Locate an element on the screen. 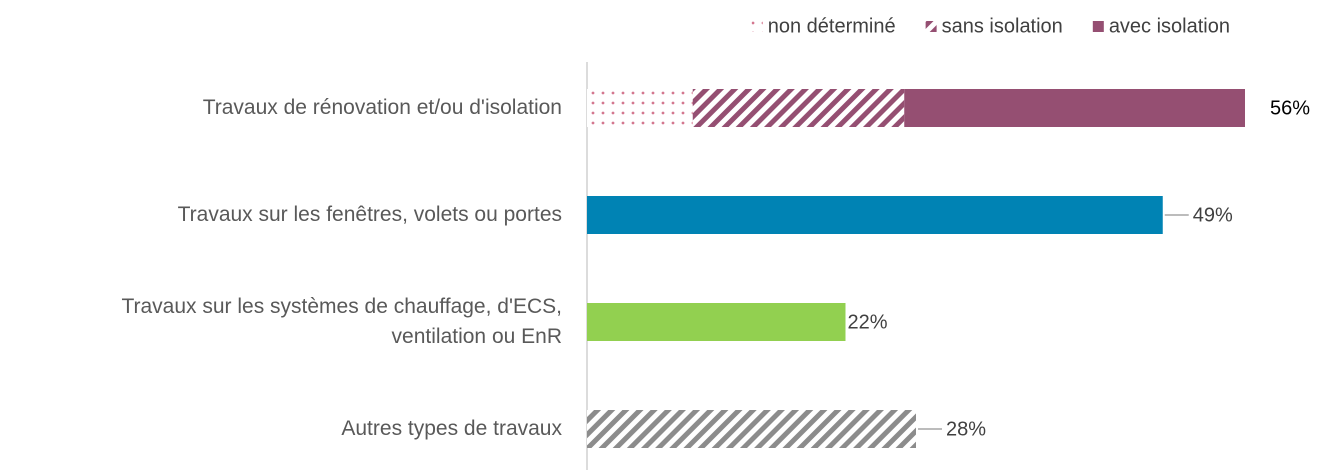 This screenshot has width=1317, height=474. legend-label: avec isolation is located at coordinates (1169, 26).